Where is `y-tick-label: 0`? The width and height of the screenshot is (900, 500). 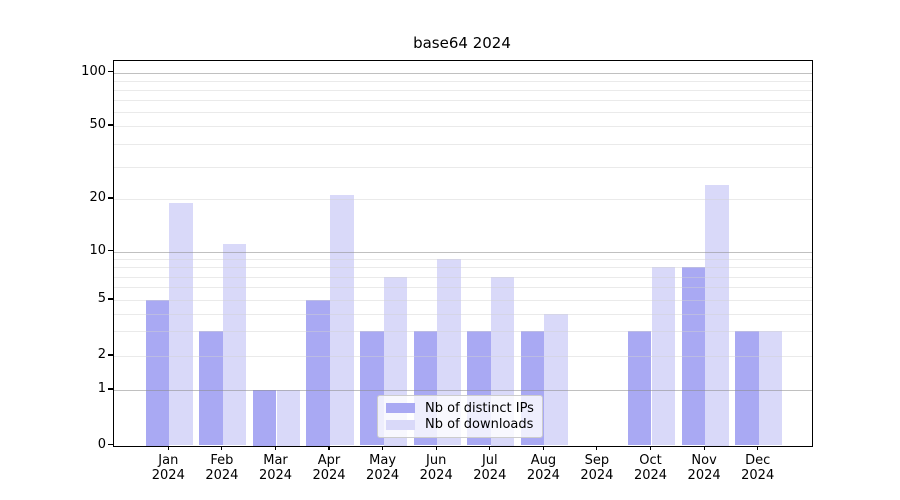 y-tick-label: 0 is located at coordinates (101, 444).